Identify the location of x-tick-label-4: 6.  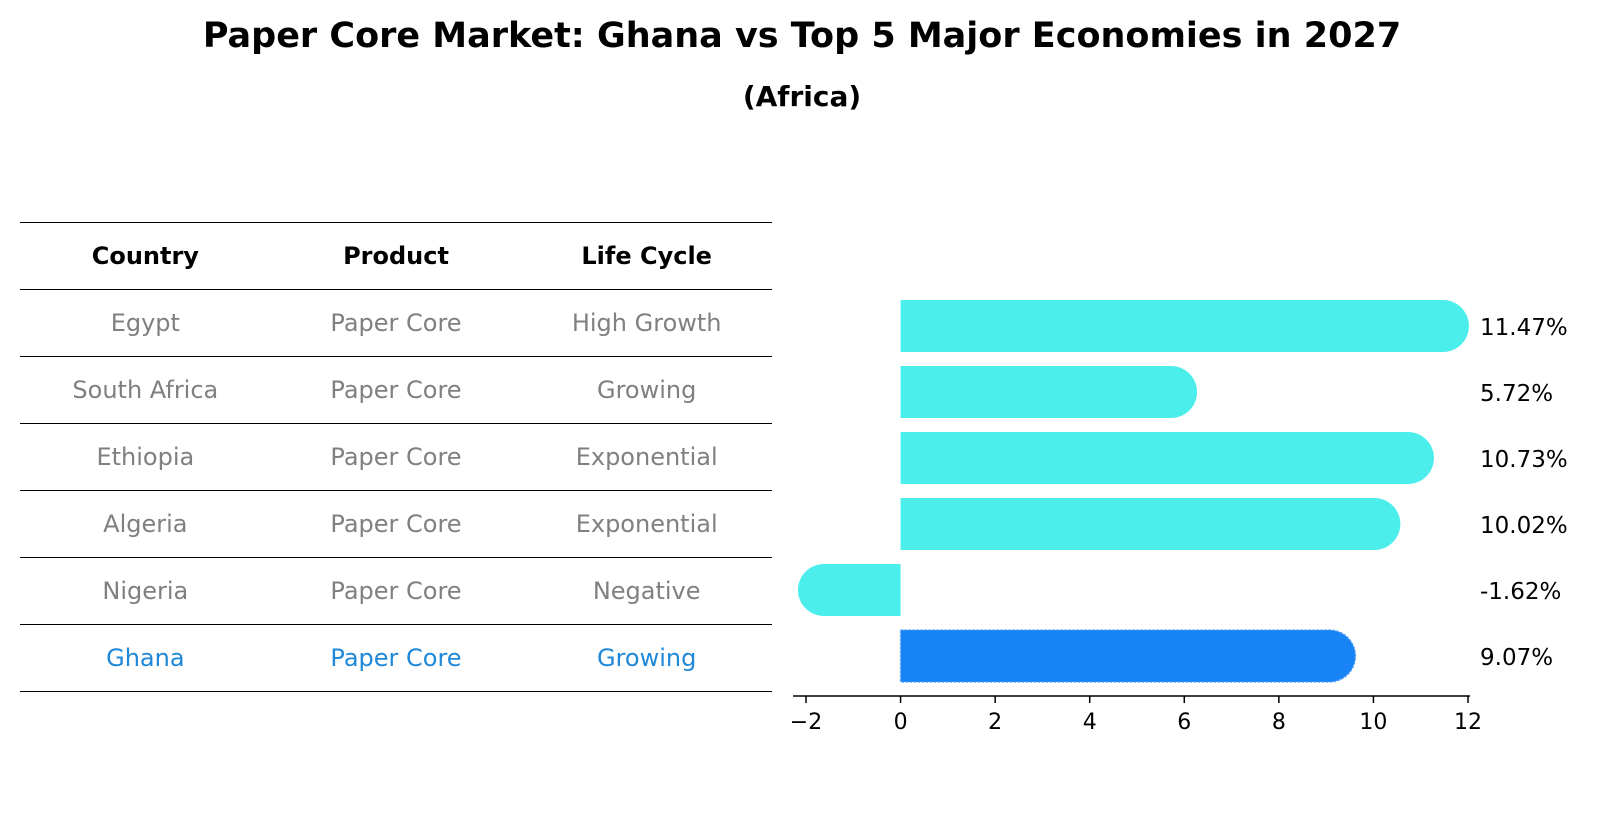
(1184, 722).